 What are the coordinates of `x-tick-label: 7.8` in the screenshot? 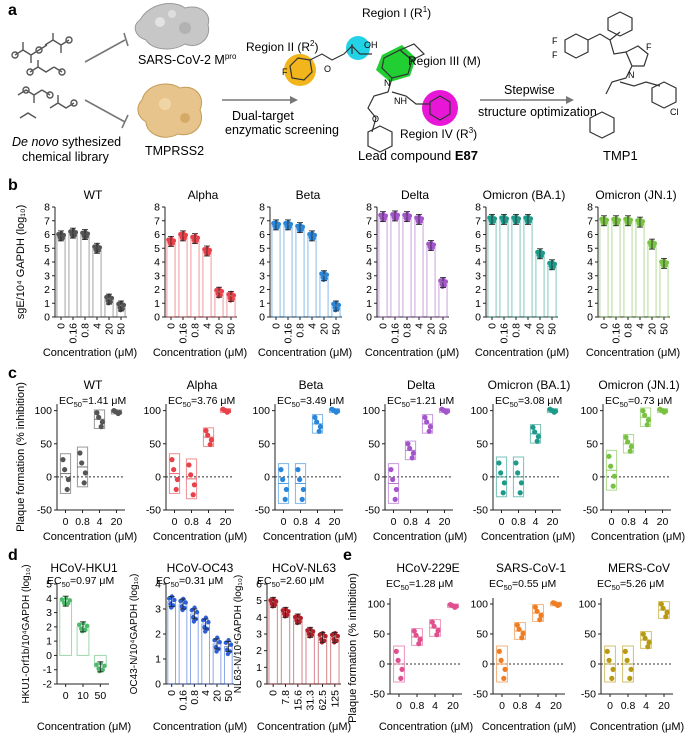 It's located at (286, 697).